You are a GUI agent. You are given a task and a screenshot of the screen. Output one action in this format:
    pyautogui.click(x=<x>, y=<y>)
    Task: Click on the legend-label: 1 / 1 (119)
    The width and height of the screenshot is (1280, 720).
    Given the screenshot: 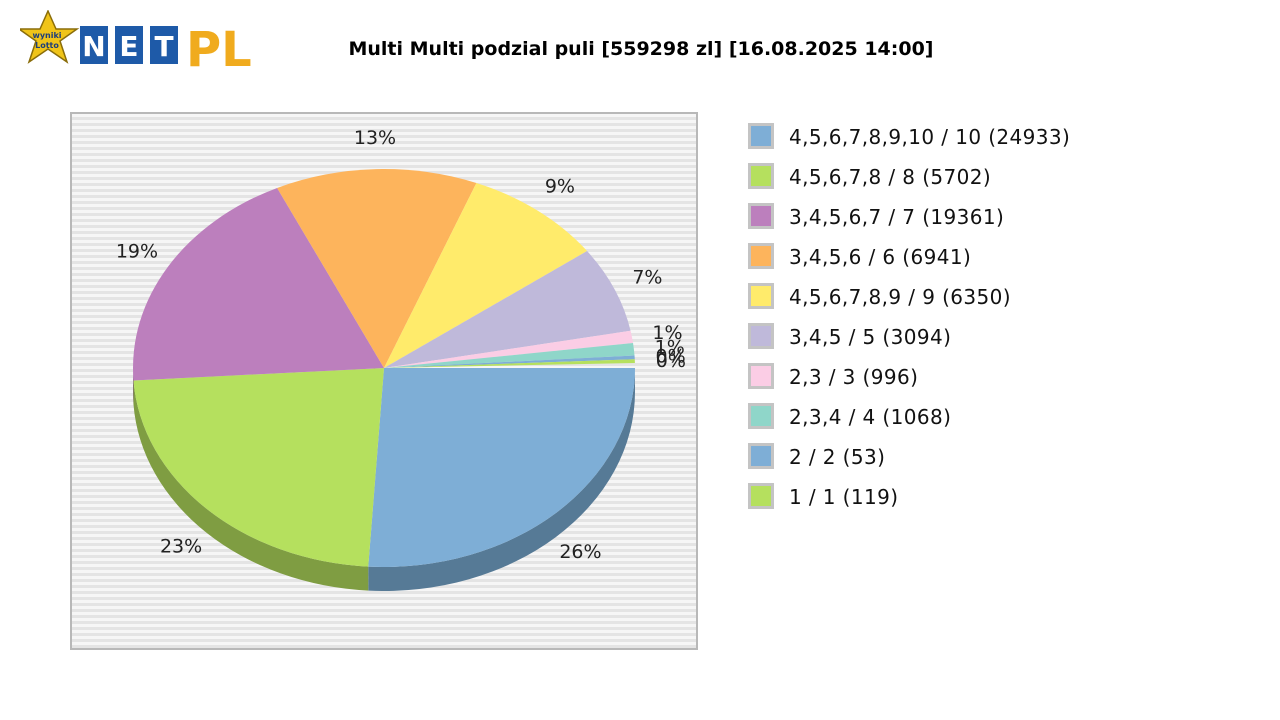 What is the action you would take?
    pyautogui.click(x=844, y=497)
    